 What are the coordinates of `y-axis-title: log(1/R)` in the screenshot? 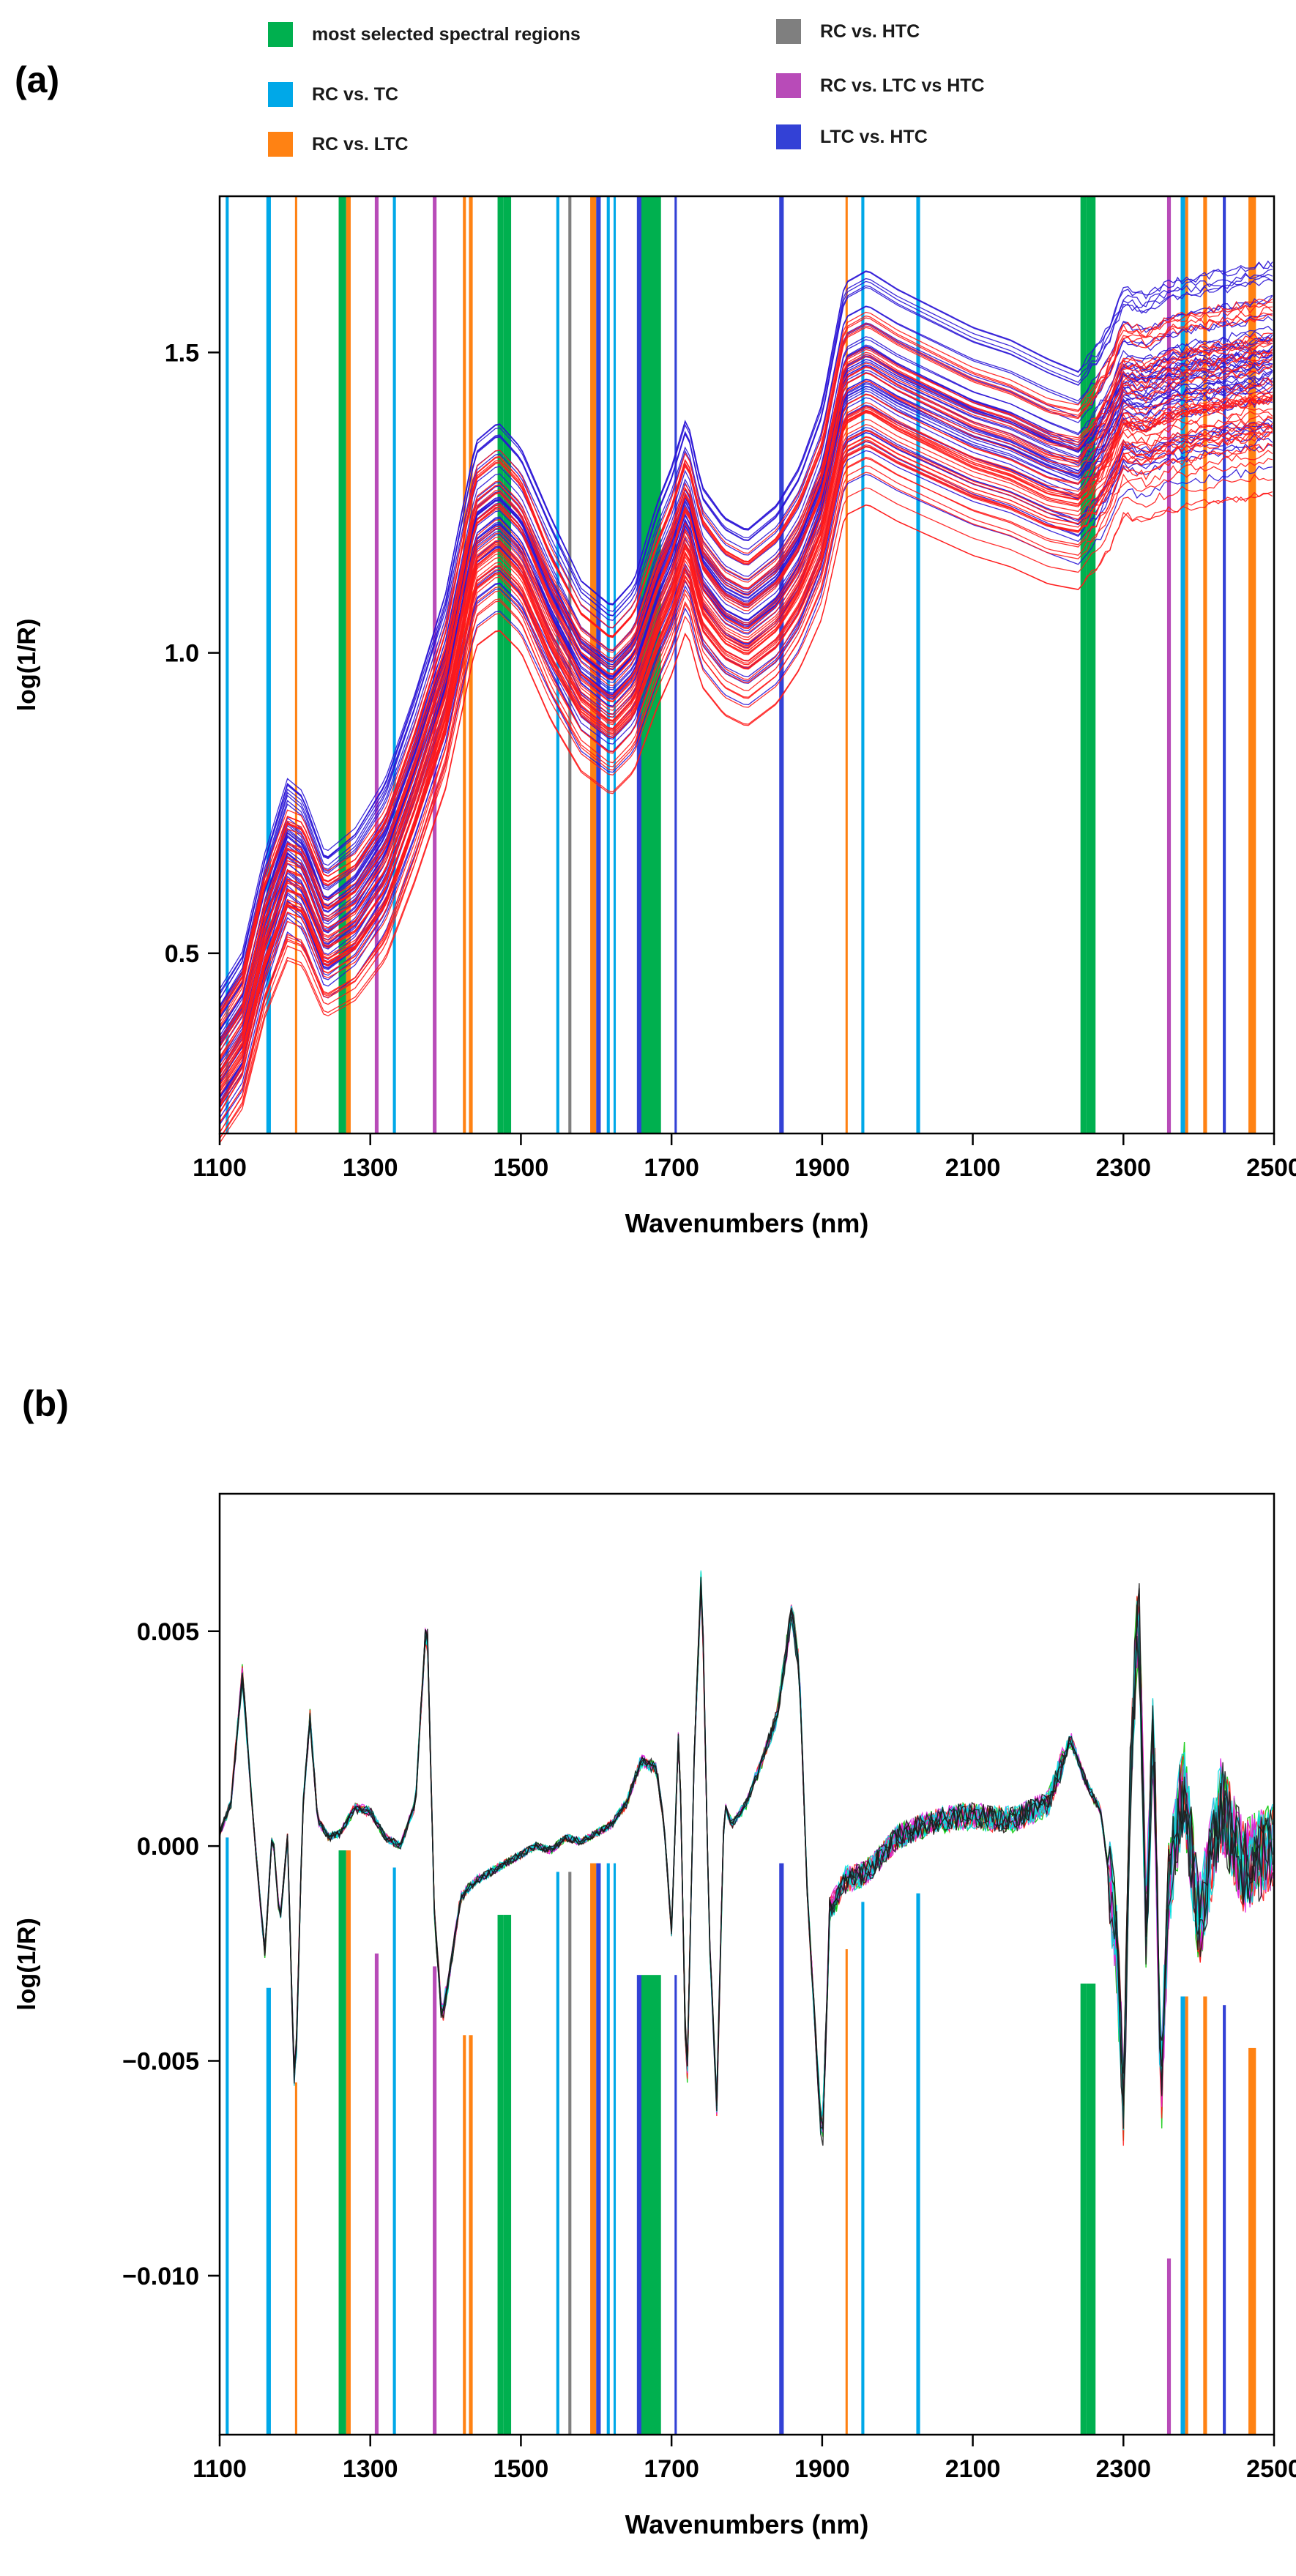 It's located at (27, 665).